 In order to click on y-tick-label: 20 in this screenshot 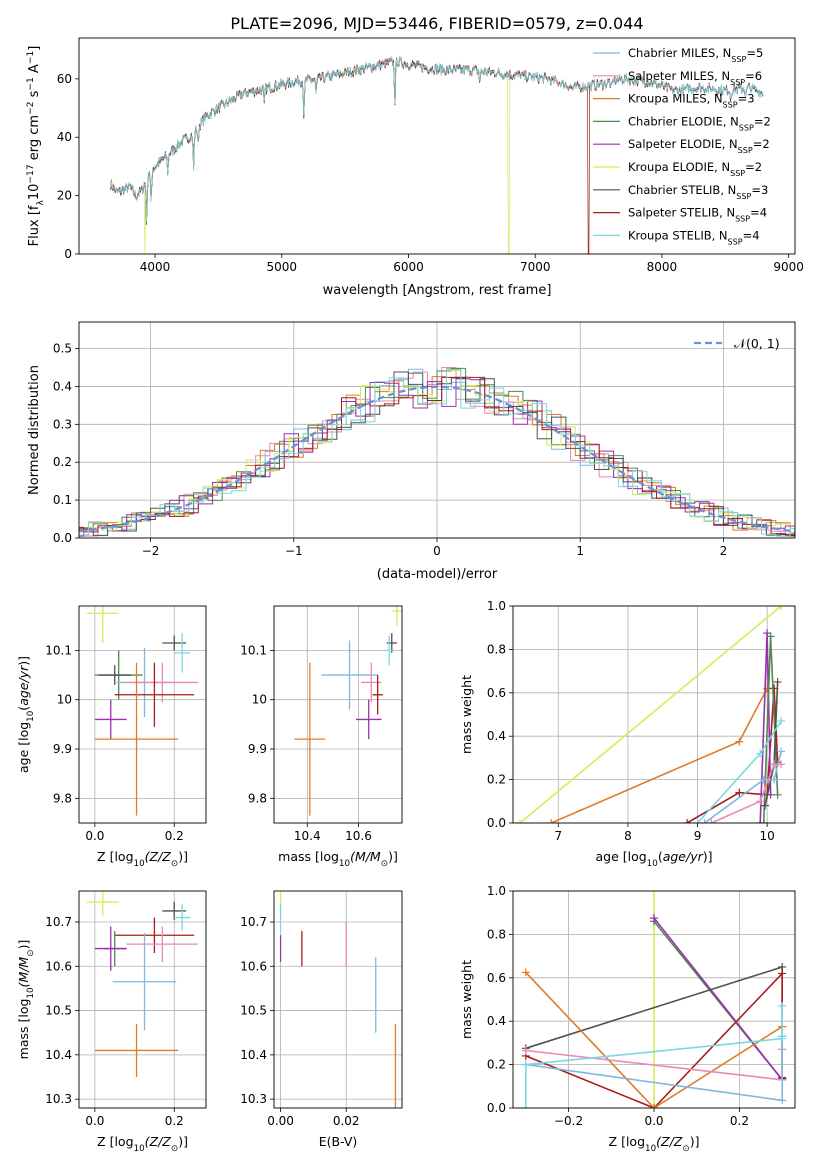, I will do `click(64, 196)`.